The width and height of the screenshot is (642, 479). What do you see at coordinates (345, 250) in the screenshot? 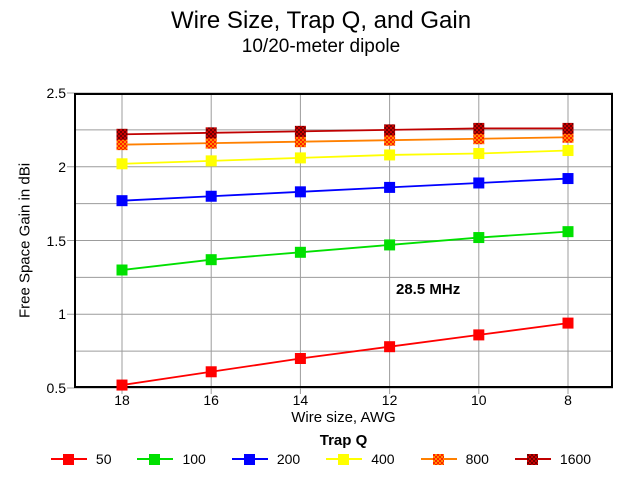
I see `series-line-q100` at bounding box center [345, 250].